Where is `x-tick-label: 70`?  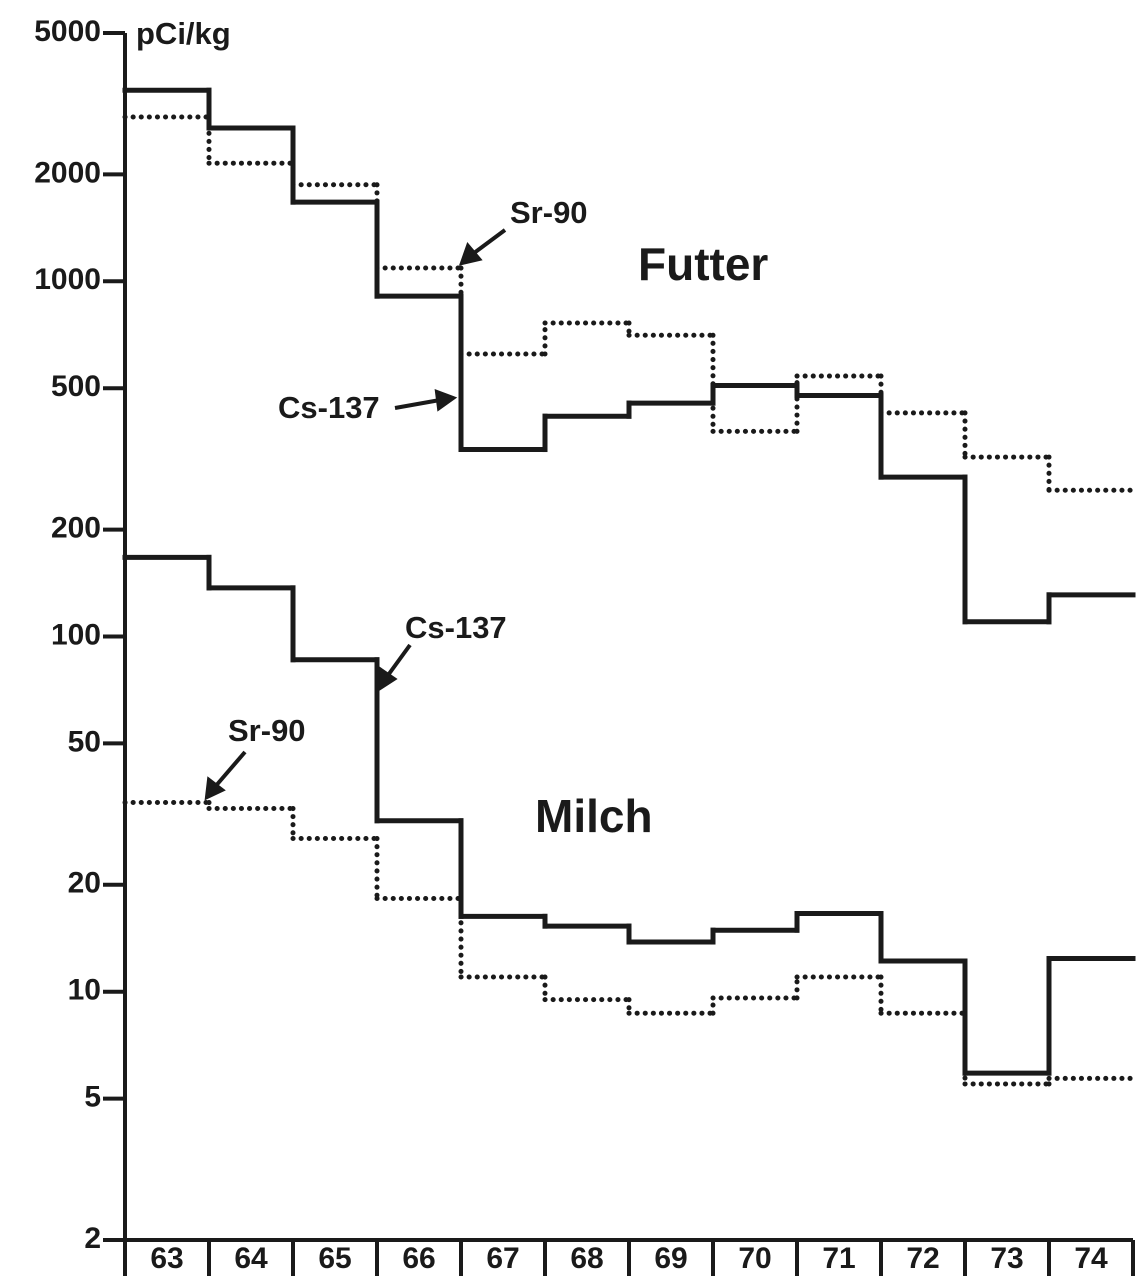 x-tick-label: 70 is located at coordinates (754, 1258).